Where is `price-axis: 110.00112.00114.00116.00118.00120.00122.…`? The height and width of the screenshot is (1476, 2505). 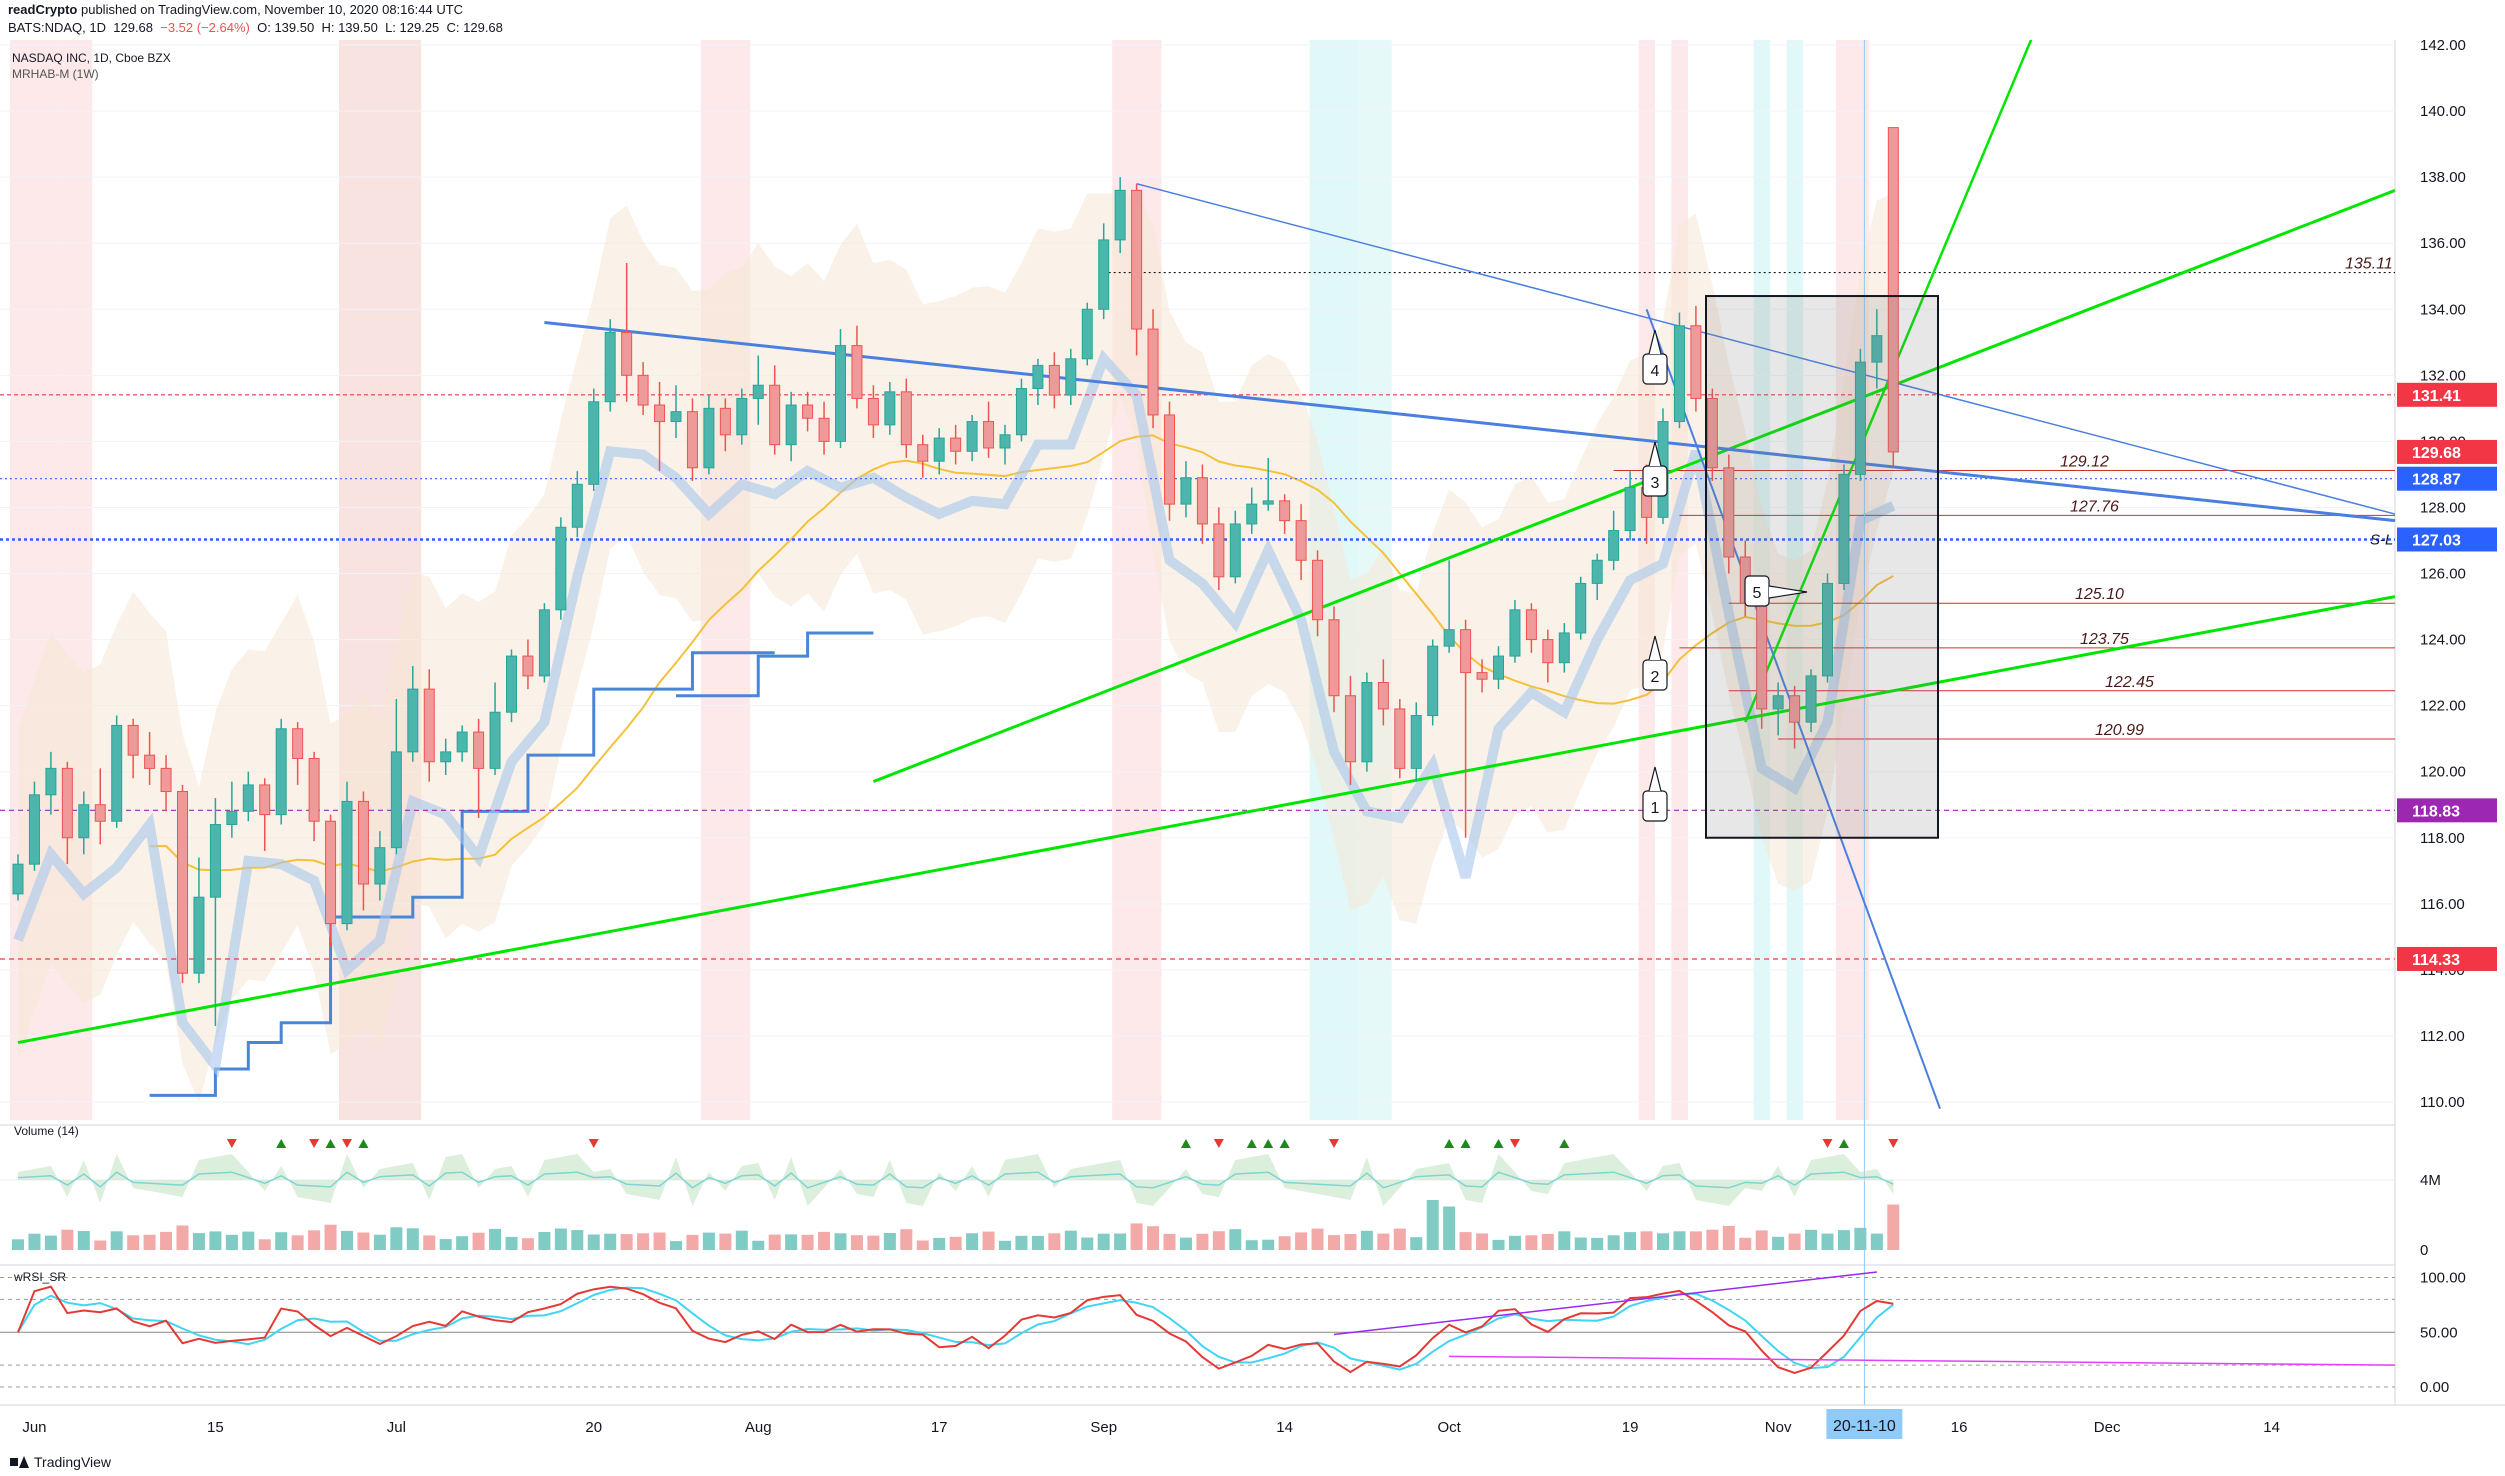 price-axis: 110.00112.00114.00116.00118.00120.00122.… is located at coordinates (2447, 718).